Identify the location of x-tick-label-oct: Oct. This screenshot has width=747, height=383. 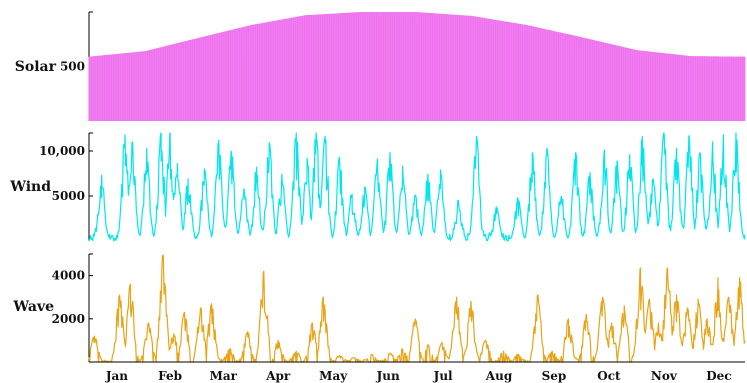
(609, 376).